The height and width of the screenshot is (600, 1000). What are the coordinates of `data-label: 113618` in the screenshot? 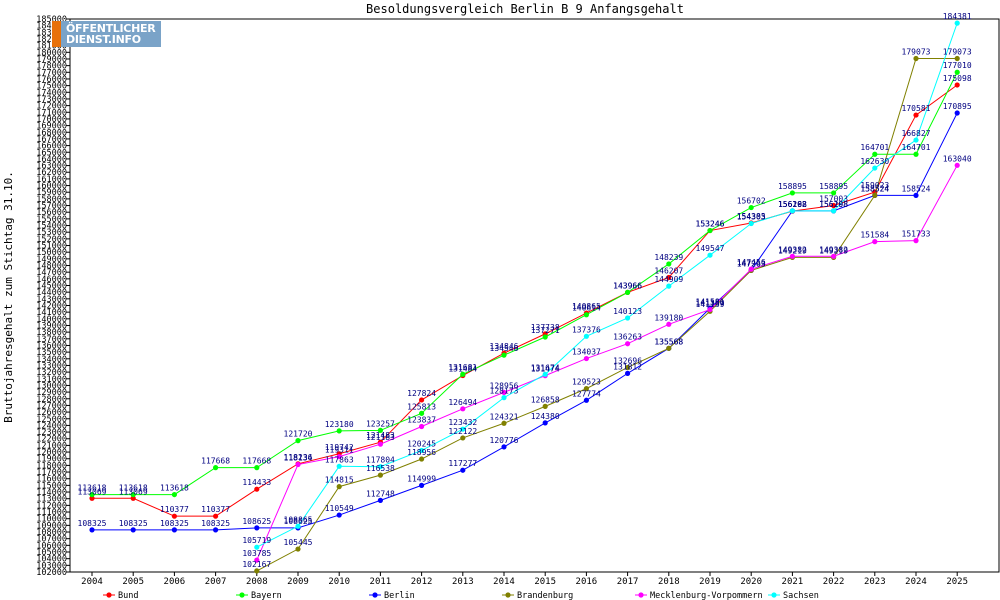 It's located at (92, 488).